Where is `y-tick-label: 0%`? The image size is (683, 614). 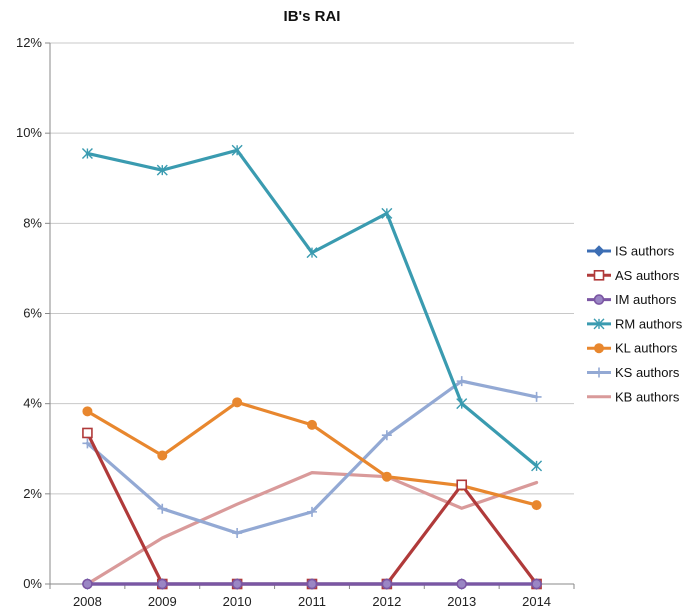
y-tick-label: 0% is located at coordinates (32, 583).